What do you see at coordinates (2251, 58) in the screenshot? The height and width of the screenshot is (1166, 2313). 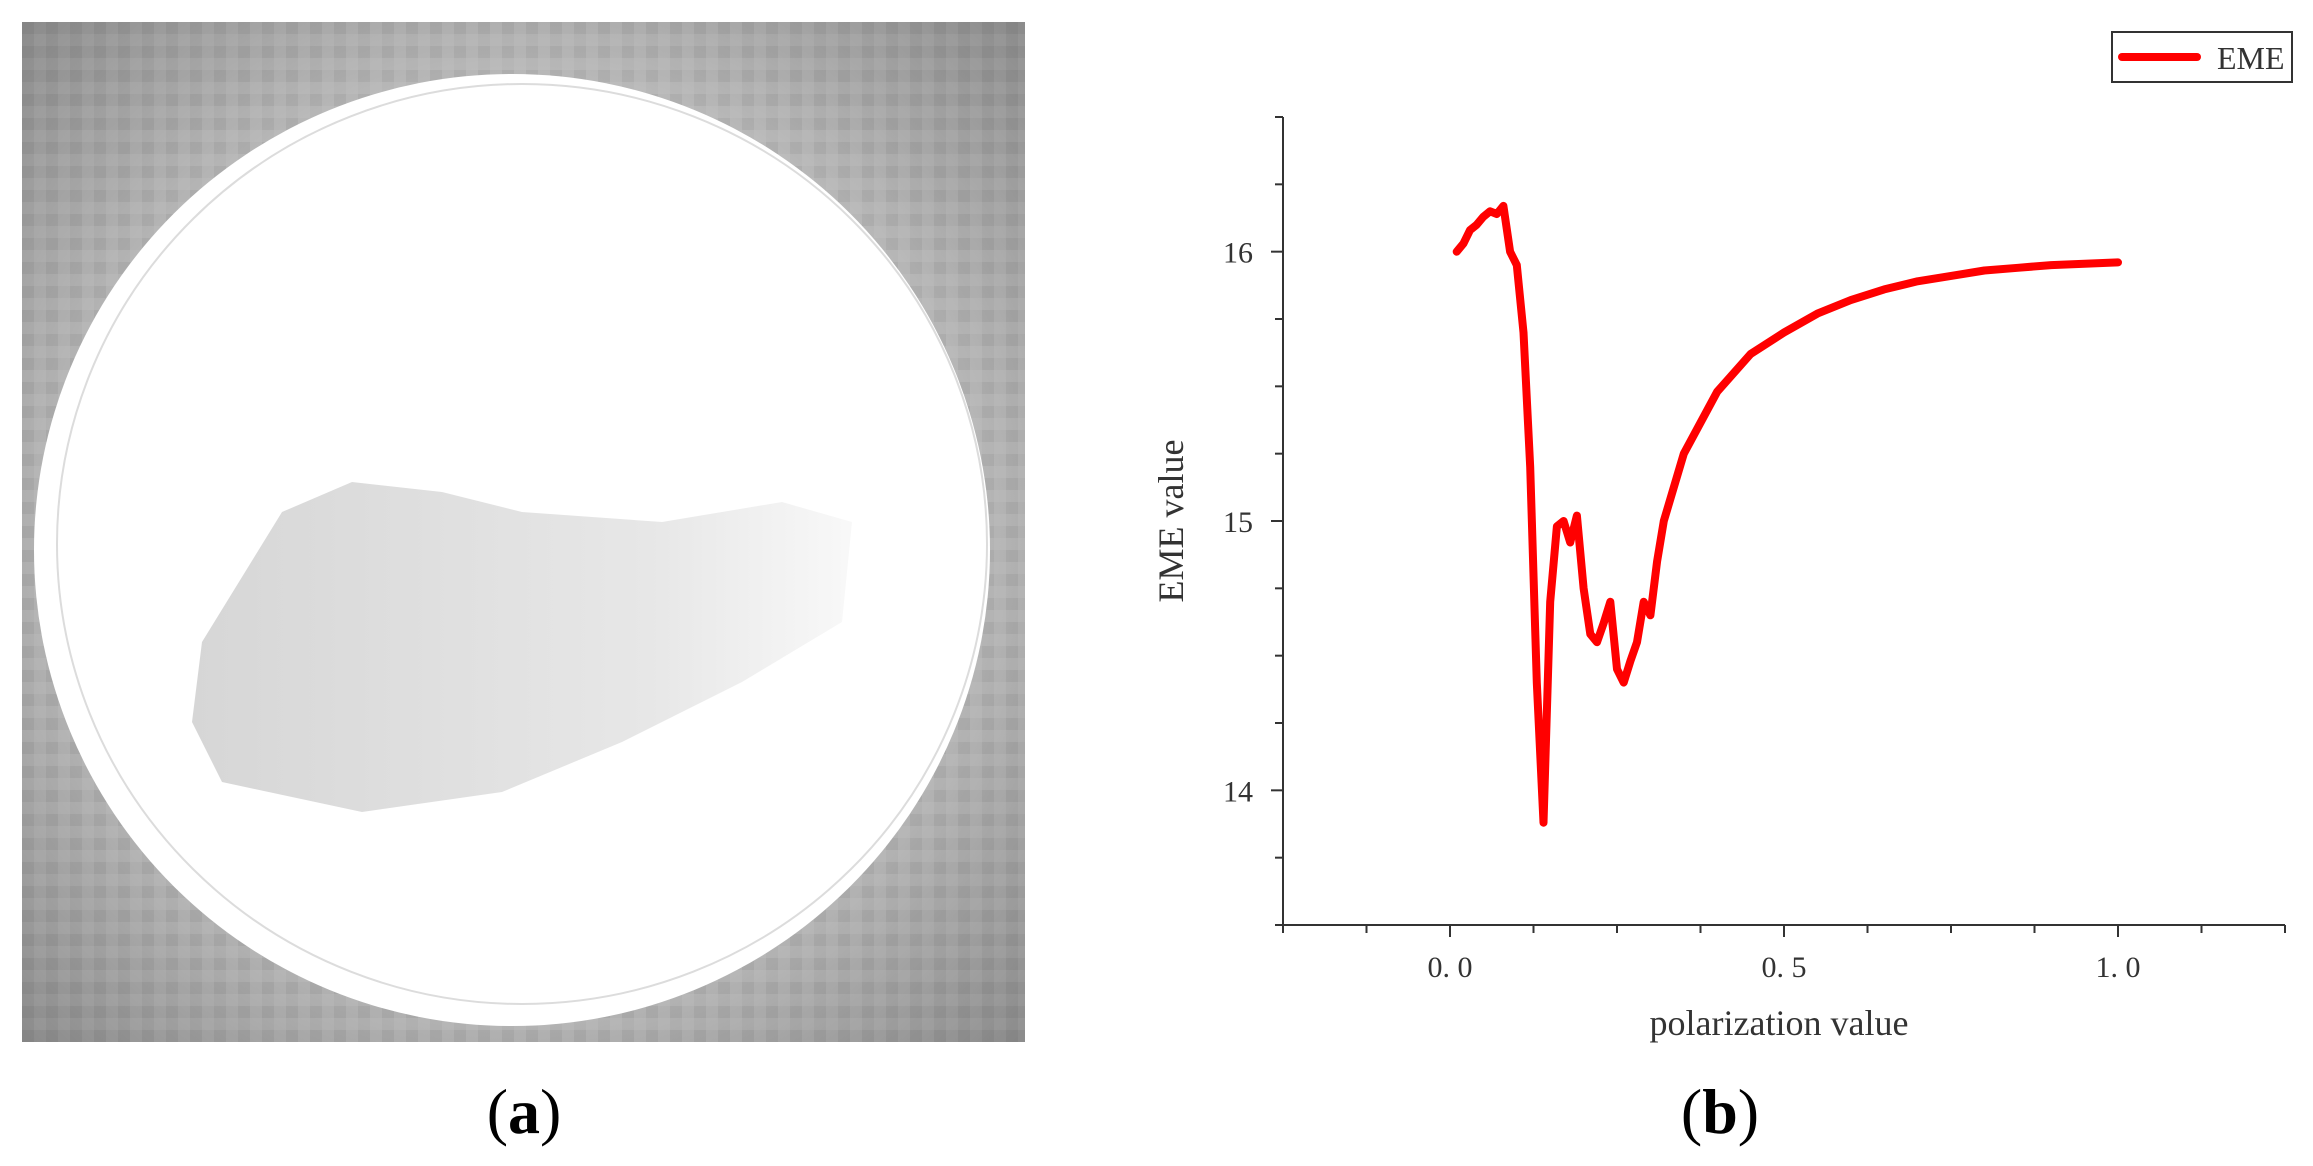 I see `legend-label: EME` at bounding box center [2251, 58].